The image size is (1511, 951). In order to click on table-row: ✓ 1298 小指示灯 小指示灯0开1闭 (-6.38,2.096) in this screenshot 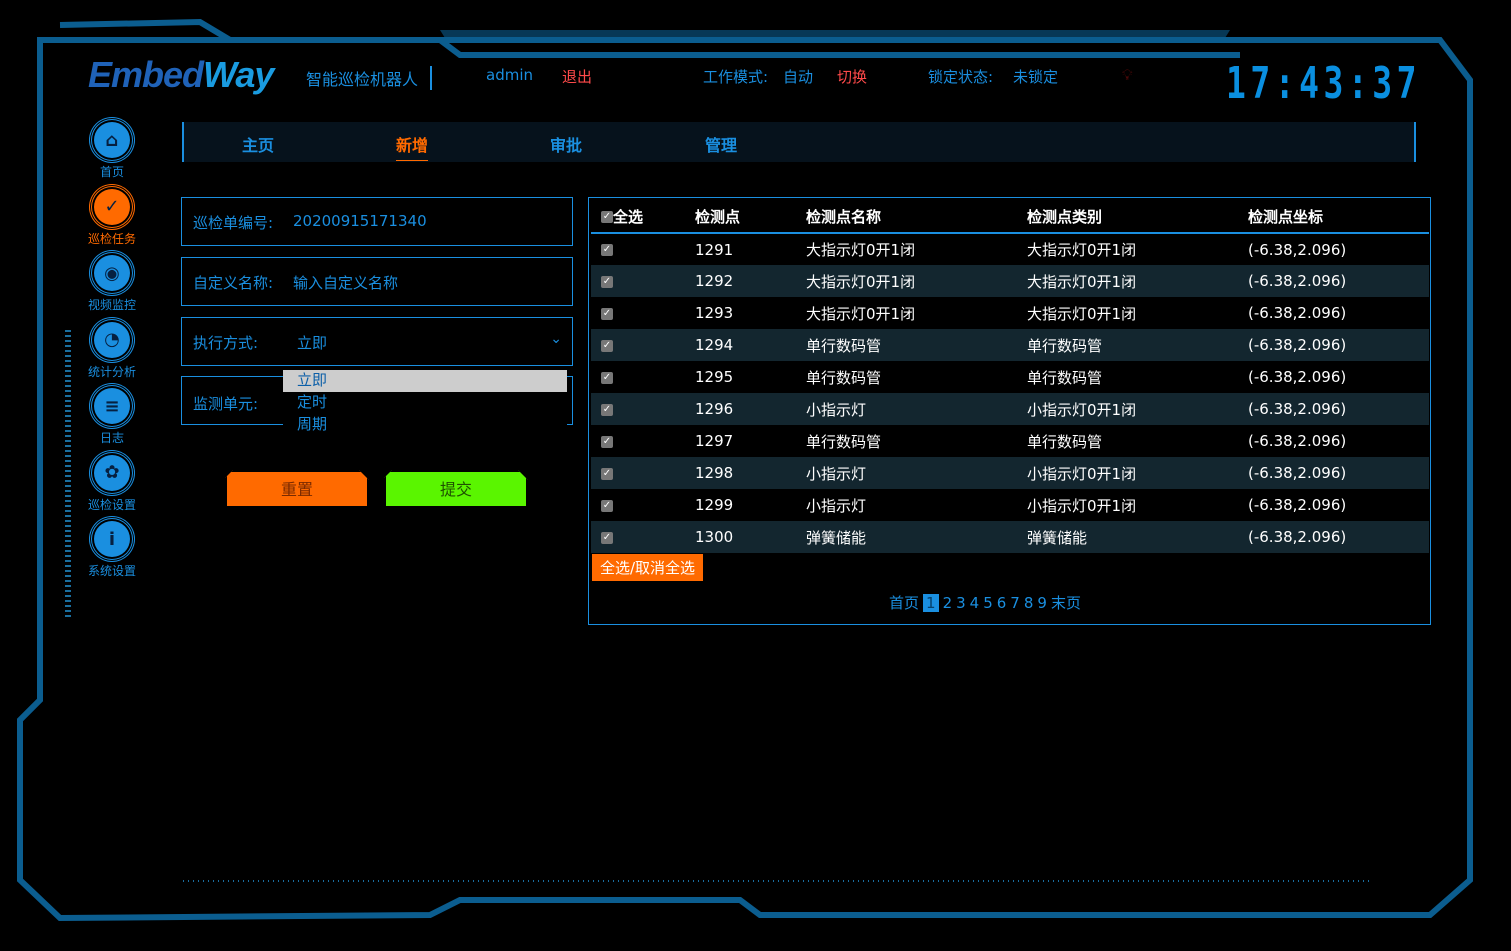, I will do `click(1010, 473)`.